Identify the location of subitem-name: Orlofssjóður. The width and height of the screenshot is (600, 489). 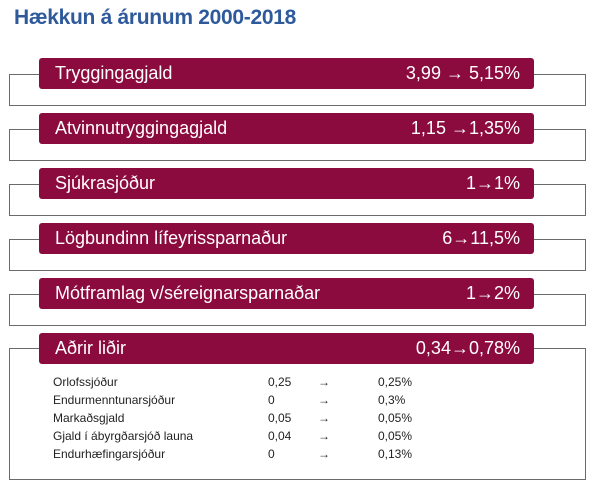
(85, 382).